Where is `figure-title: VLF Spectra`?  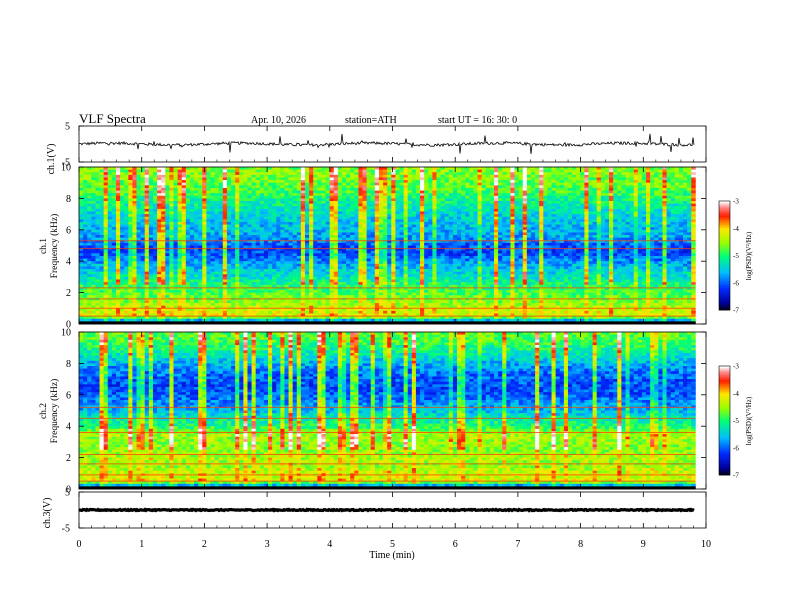 figure-title: VLF Spectra is located at coordinates (112, 118).